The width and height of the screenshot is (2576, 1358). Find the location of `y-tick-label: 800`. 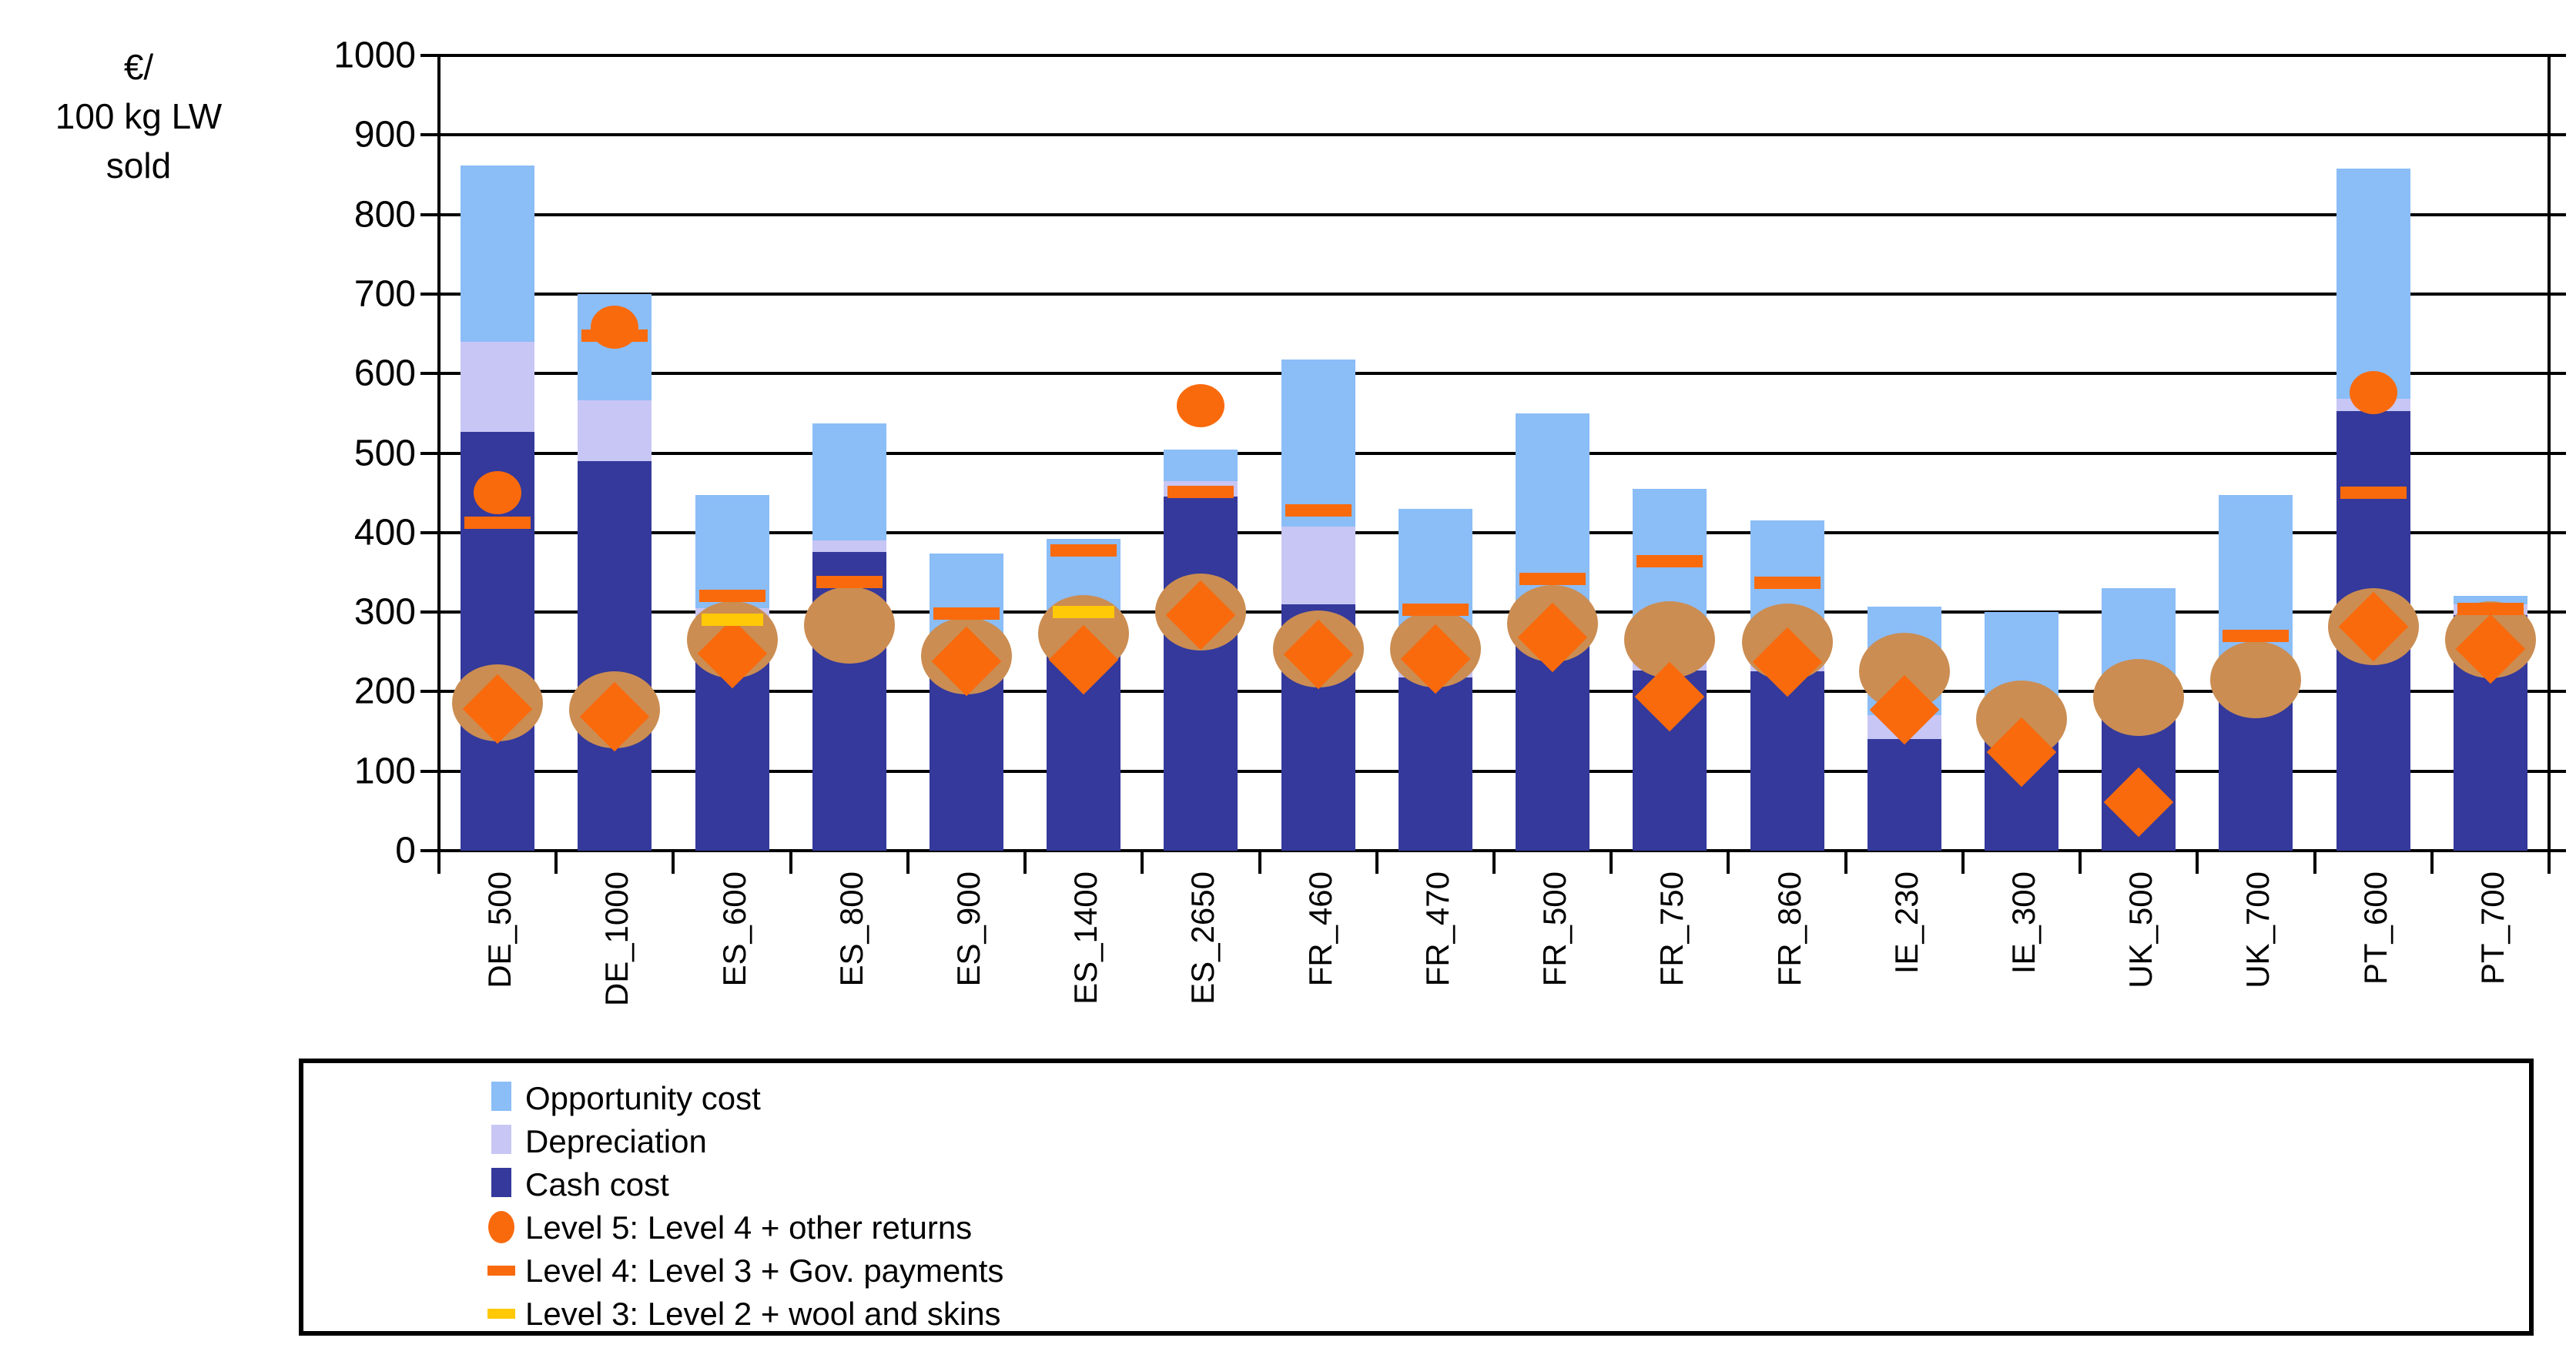

y-tick-label: 800 is located at coordinates (384, 215).